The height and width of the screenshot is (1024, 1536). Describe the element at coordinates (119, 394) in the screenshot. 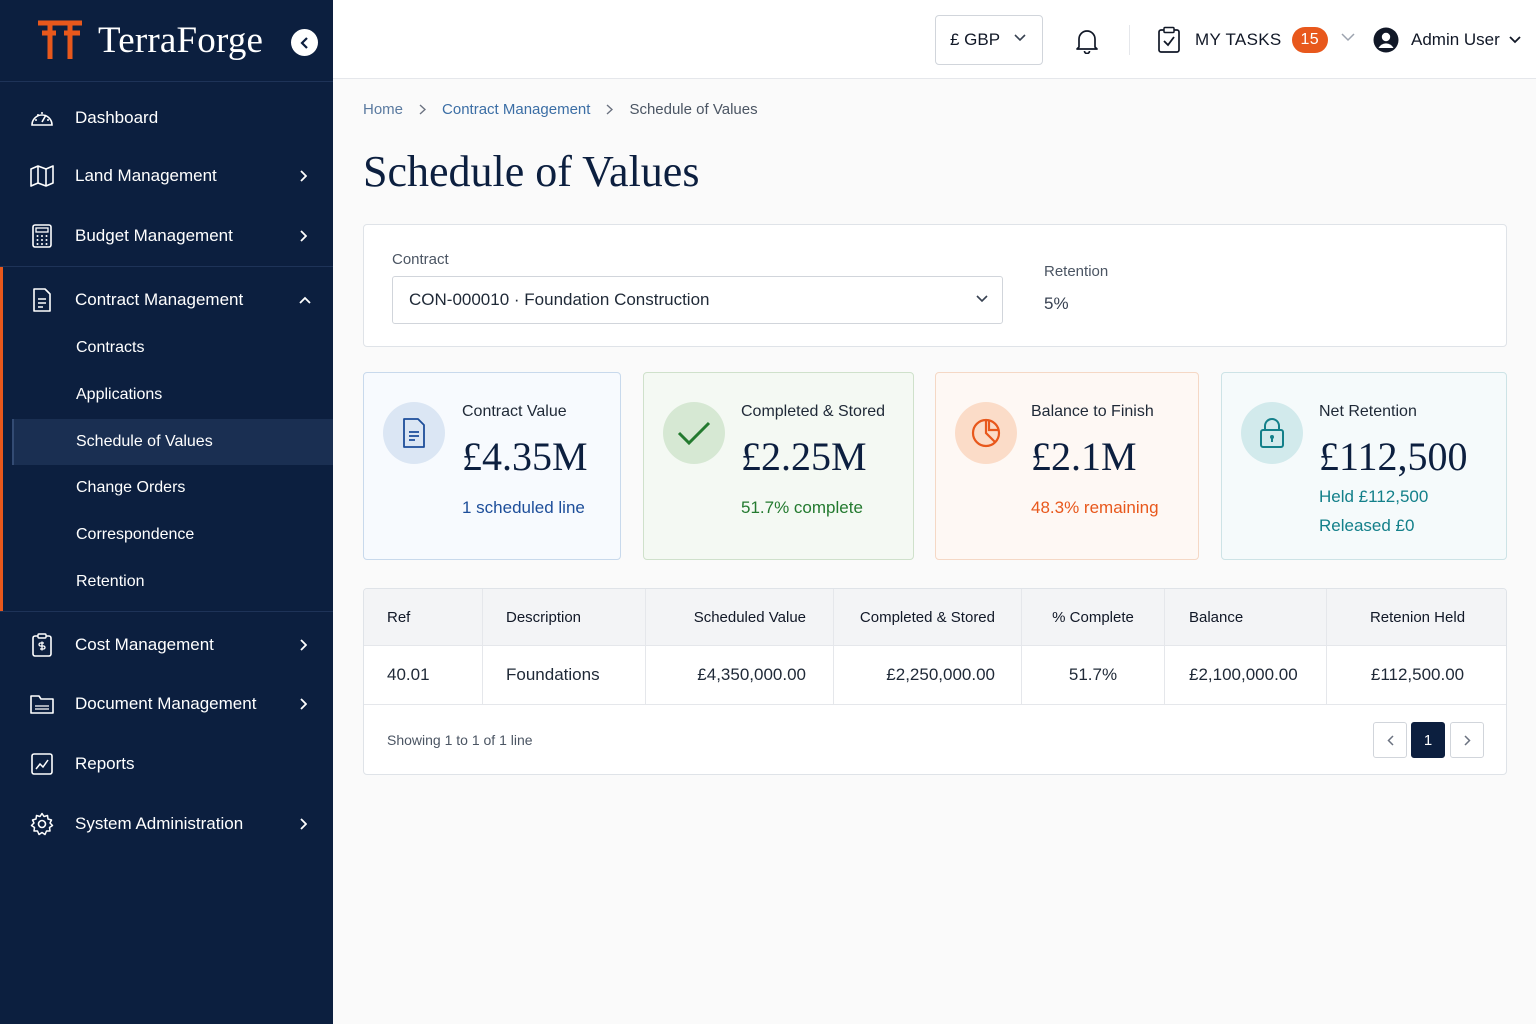

I see `sidebar-subitem-label: Applications` at that location.